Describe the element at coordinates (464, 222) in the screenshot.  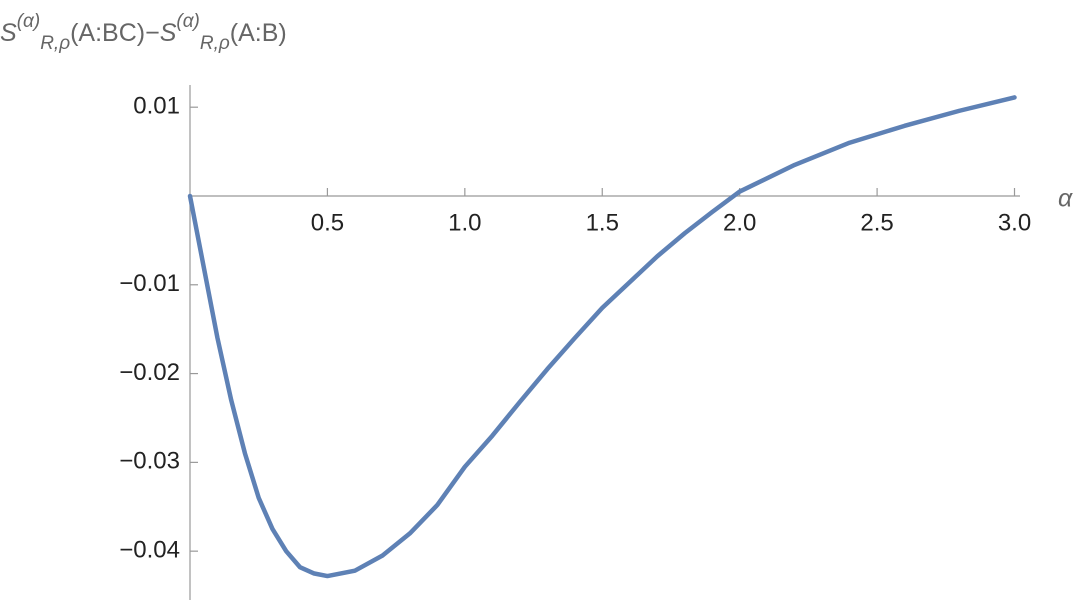
I see `x-tick-label: 1.0` at that location.